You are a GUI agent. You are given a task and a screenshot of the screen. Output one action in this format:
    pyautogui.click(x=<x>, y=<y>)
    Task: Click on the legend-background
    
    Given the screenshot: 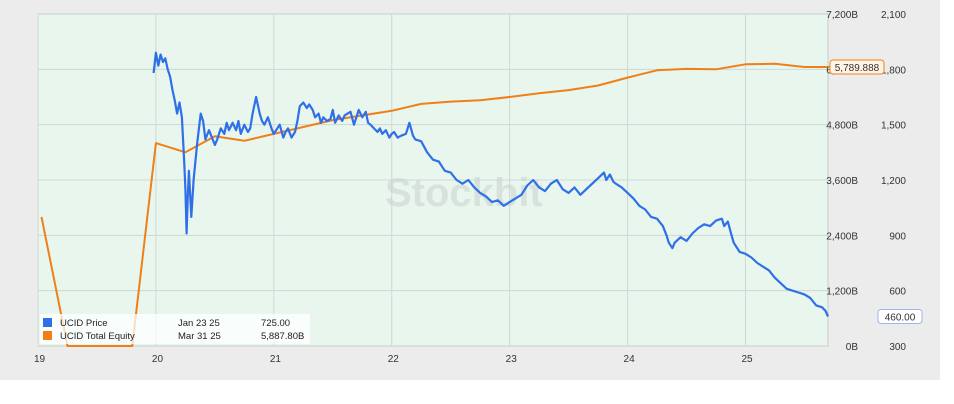 What is the action you would take?
    pyautogui.click(x=175, y=329)
    